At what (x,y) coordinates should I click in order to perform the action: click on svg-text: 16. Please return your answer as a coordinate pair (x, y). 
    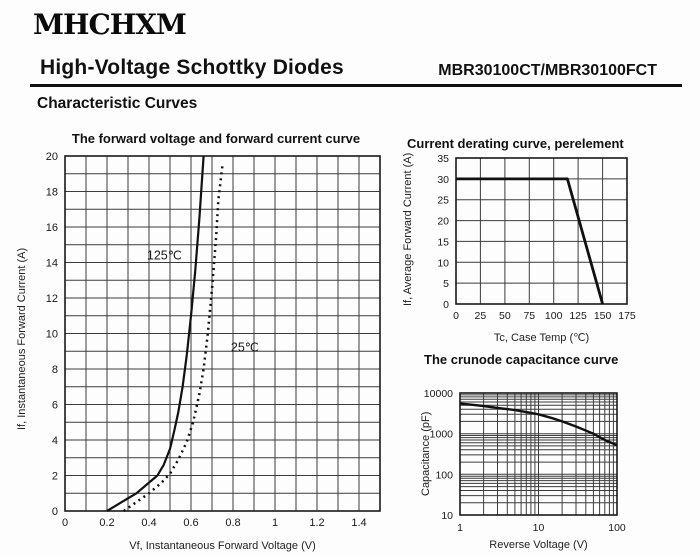
    Looking at the image, I should click on (52, 228).